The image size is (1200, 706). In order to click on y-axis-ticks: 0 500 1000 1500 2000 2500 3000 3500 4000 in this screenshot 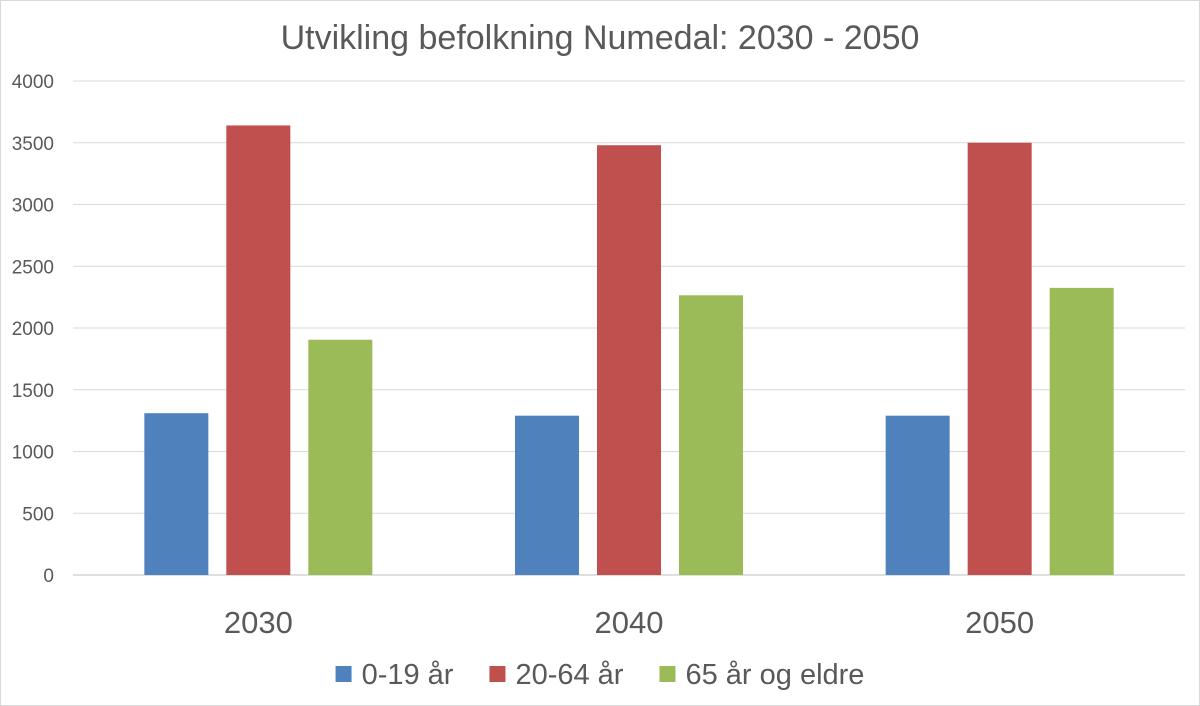, I will do `click(33, 329)`.